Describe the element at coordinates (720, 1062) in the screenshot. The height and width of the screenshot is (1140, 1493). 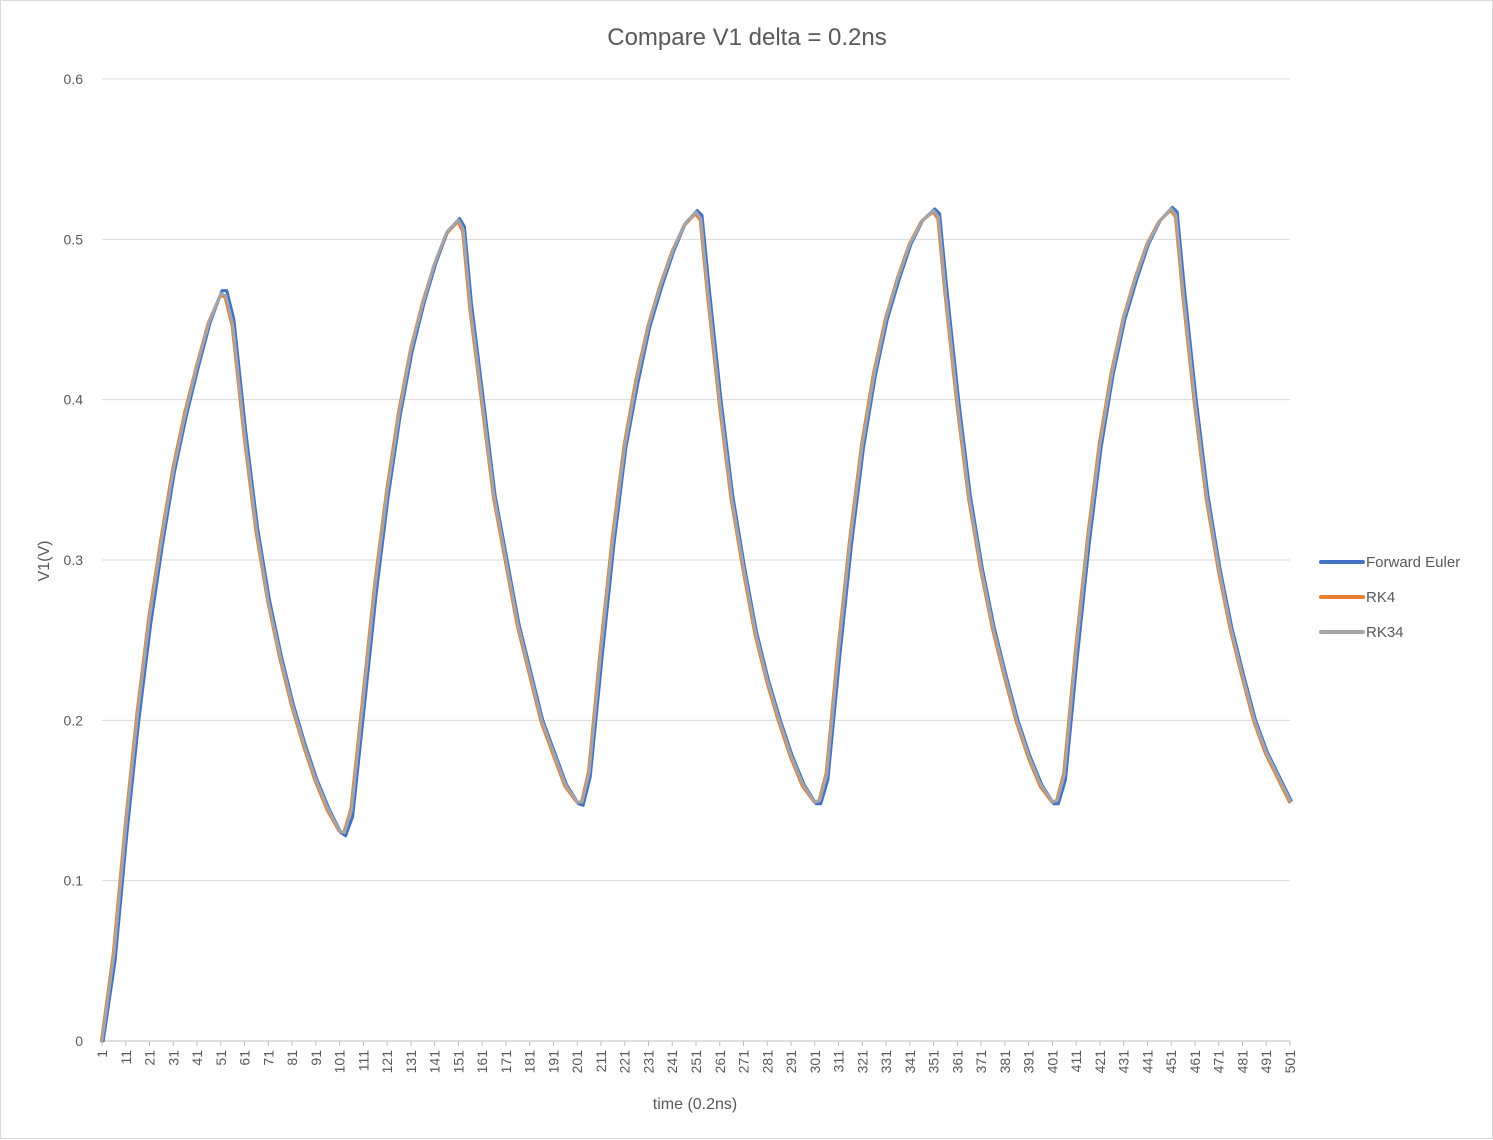
I see `x-tick-label: 261` at that location.